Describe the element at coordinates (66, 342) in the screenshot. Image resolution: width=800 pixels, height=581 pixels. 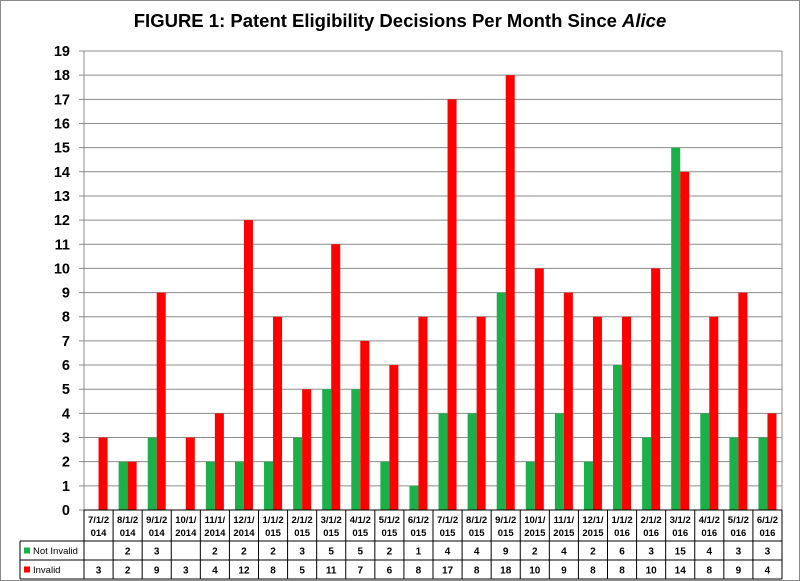
I see `y-tick-label: 7` at that location.